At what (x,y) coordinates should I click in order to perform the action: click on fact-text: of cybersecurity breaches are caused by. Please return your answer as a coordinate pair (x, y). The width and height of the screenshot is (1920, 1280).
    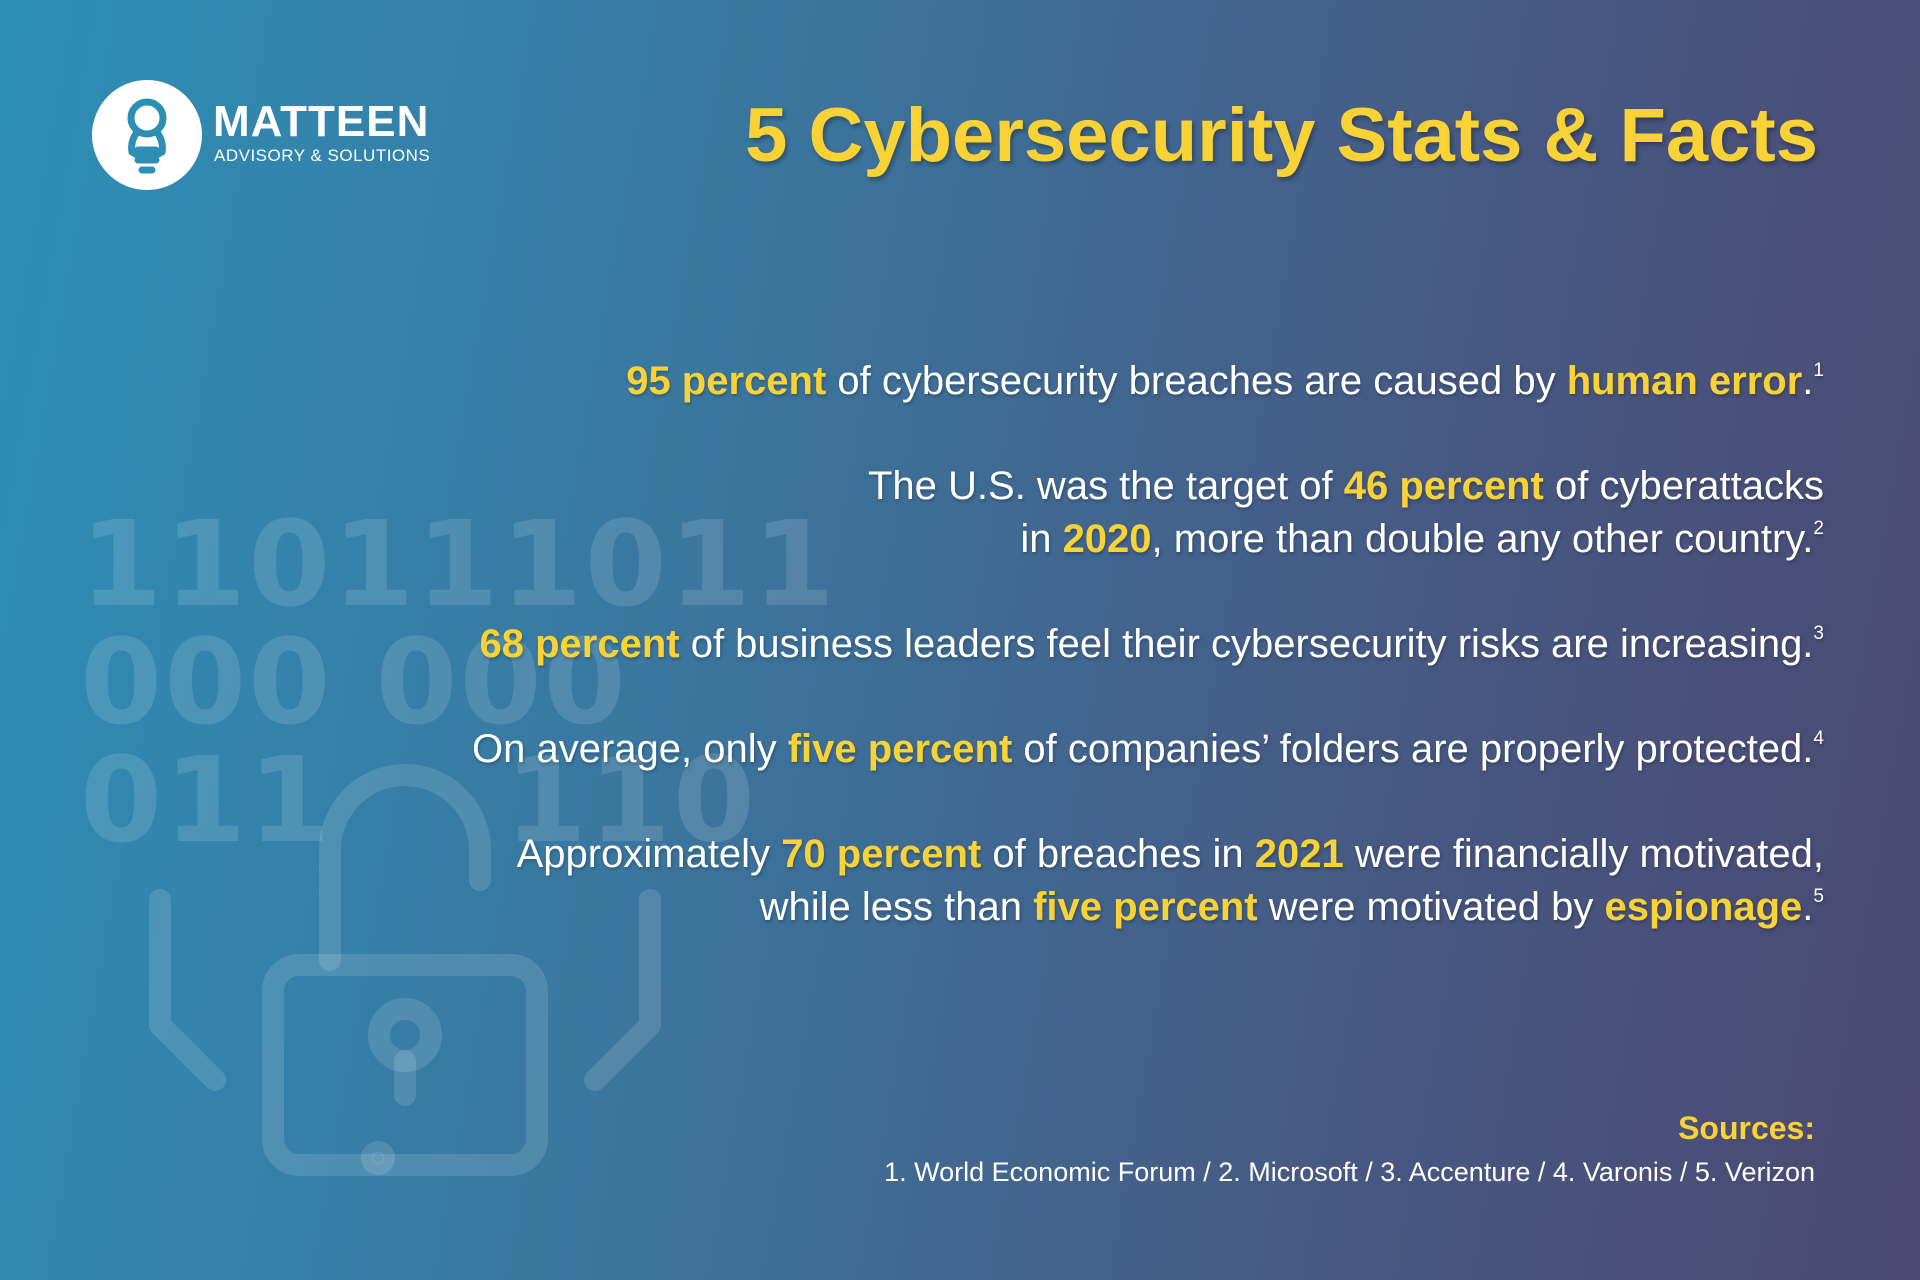
    Looking at the image, I should click on (1196, 381).